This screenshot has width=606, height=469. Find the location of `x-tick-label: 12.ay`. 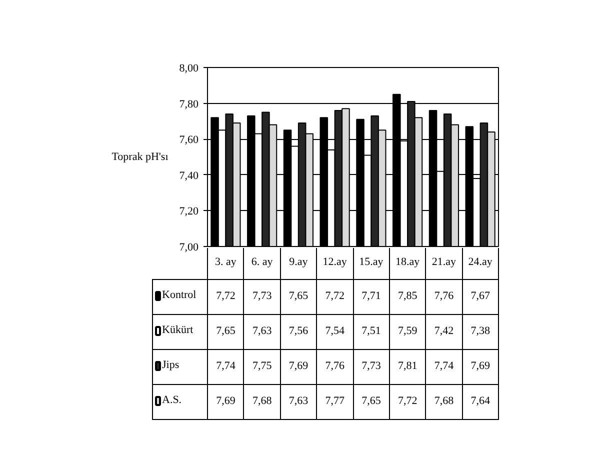

x-tick-label: 12.ay is located at coordinates (334, 263).